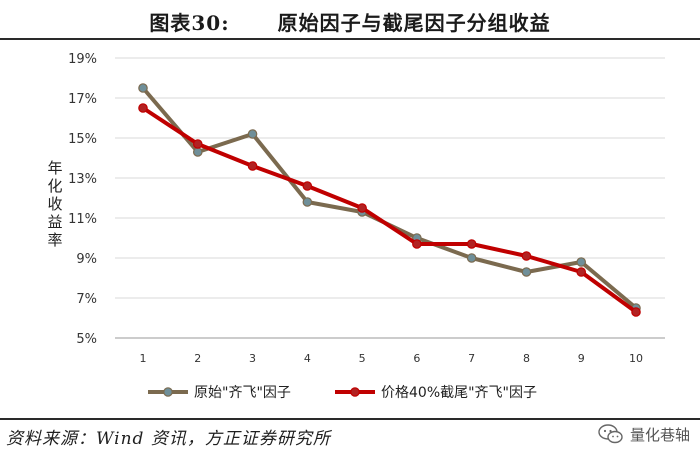  Describe the element at coordinates (82, 59) in the screenshot. I see `y-tick-label: 19%` at that location.